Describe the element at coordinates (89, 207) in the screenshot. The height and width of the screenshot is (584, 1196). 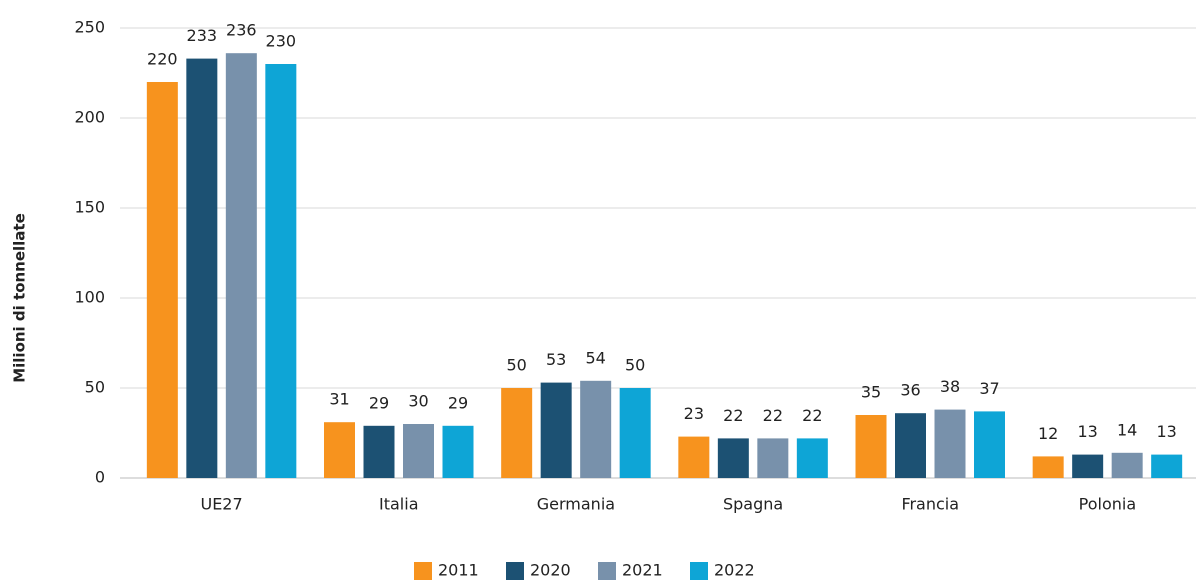
I see `y-tick-label: 150` at that location.